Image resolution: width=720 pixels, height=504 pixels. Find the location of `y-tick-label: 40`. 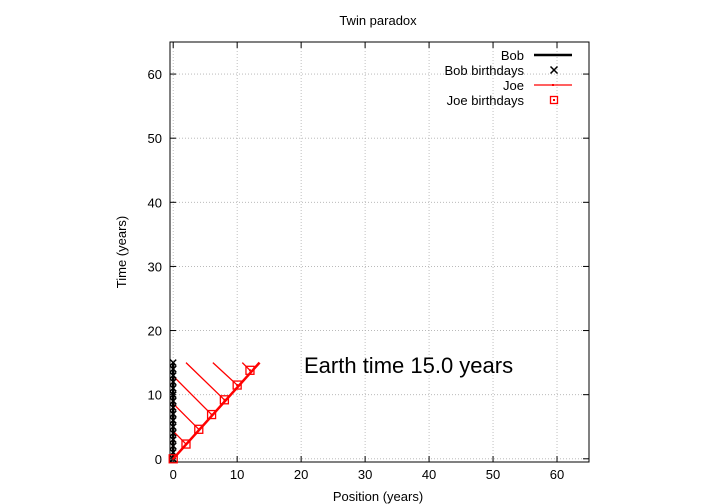

y-tick-label: 40 is located at coordinates (155, 202).